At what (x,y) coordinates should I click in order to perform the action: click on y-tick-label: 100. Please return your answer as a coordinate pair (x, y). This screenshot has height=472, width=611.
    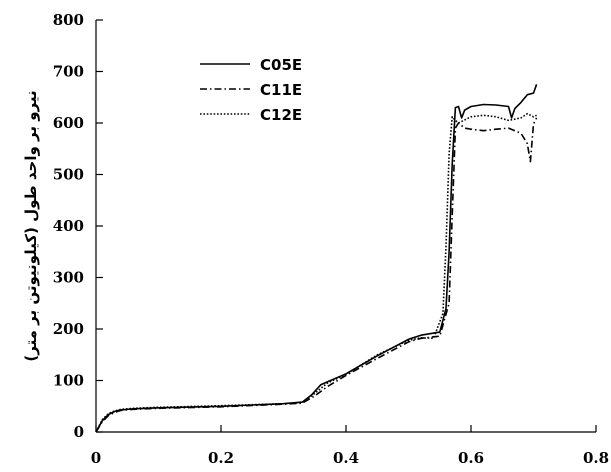
    Looking at the image, I should click on (68, 381).